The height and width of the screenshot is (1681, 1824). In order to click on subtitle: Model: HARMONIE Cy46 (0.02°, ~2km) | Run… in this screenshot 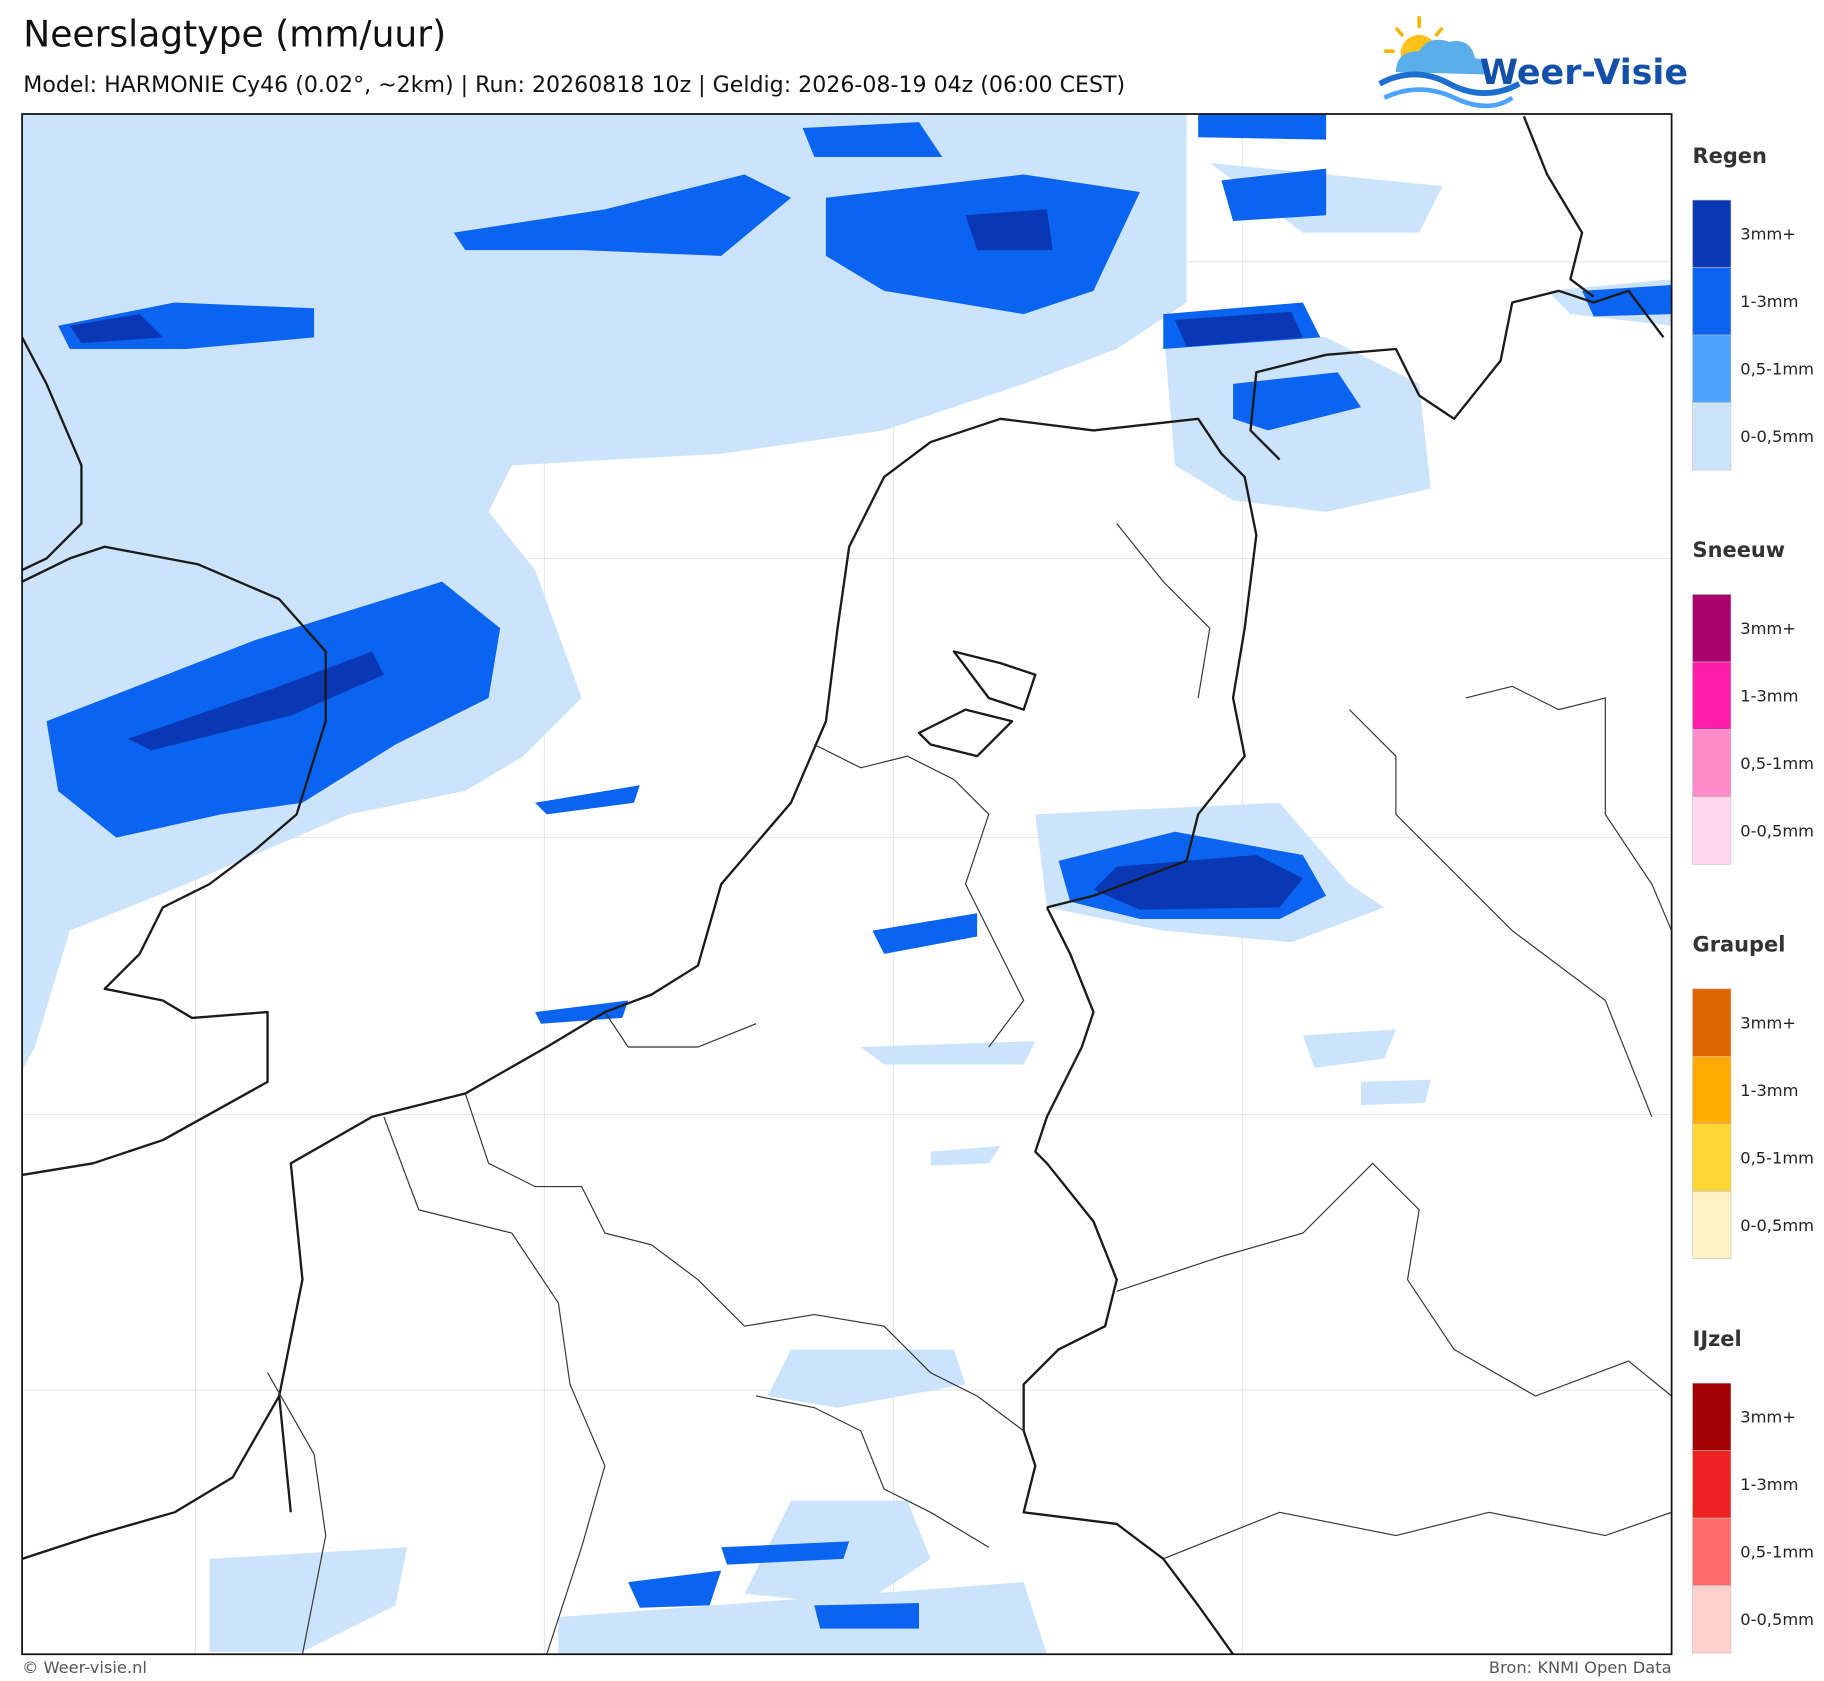, I will do `click(574, 85)`.